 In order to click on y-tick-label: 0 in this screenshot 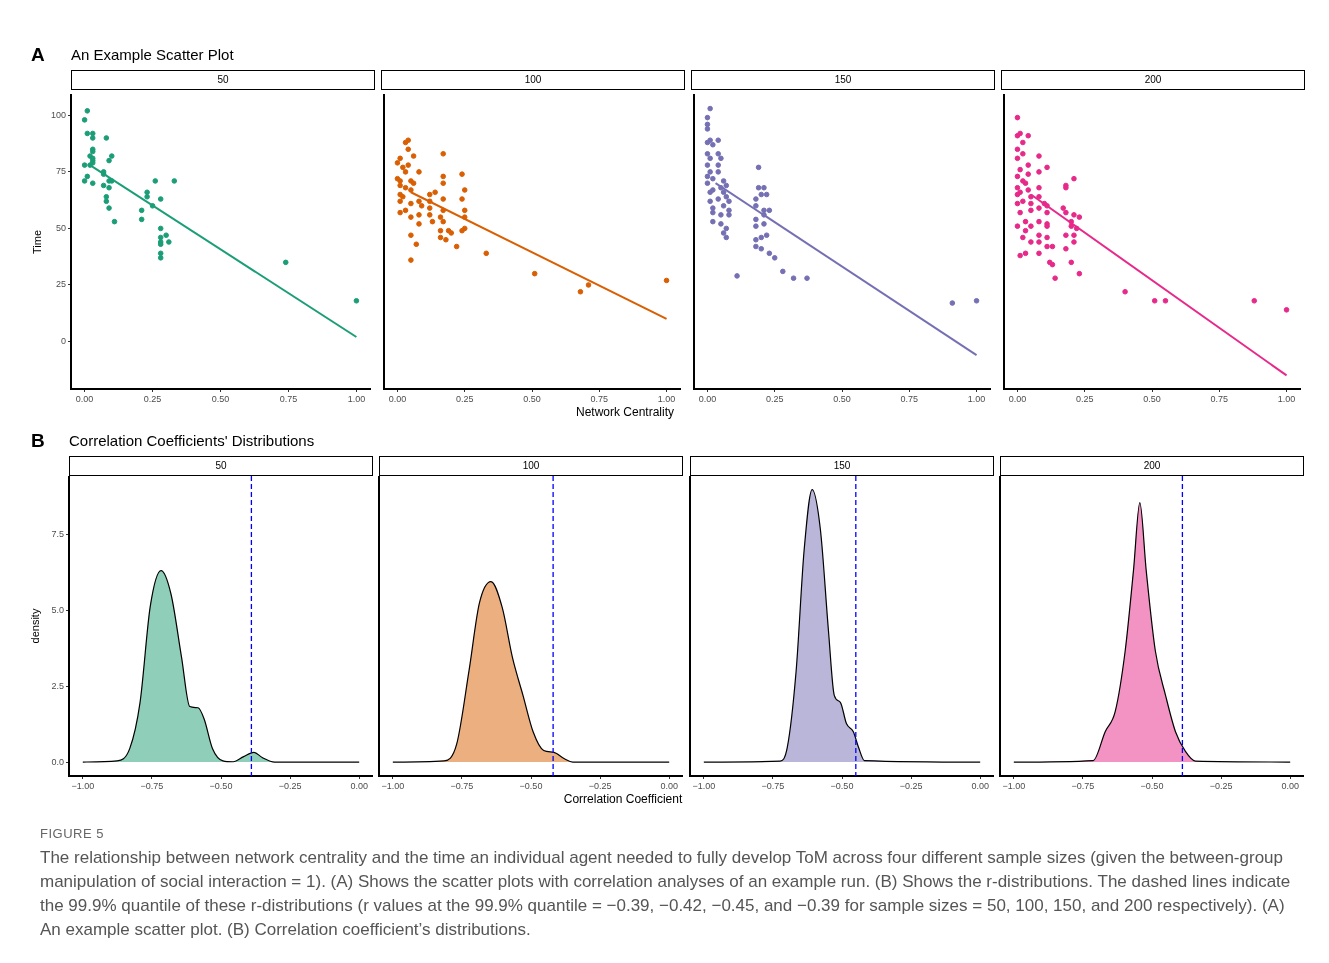, I will do `click(63, 340)`.